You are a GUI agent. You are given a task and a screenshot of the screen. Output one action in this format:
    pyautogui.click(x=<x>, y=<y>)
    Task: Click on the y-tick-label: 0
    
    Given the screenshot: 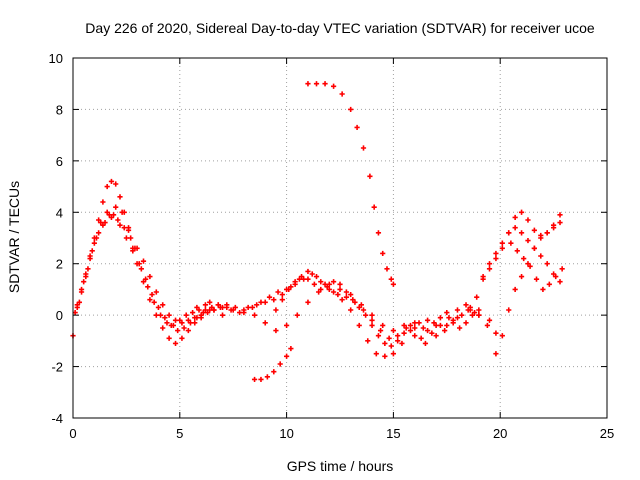 What is the action you would take?
    pyautogui.click(x=59, y=315)
    